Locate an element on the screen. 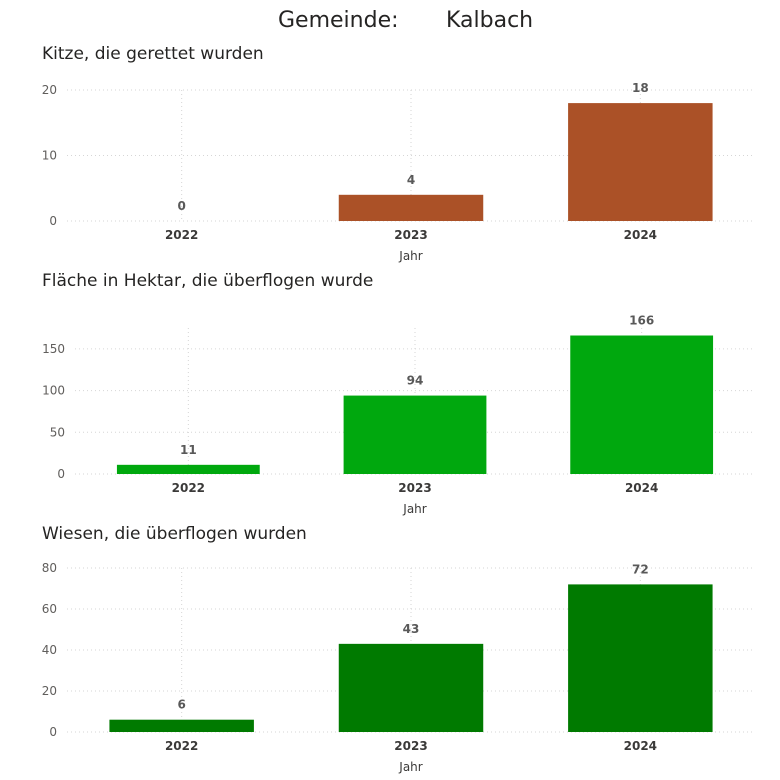 Image resolution: width=780 pixels, height=780 pixels. page-header: Gemeinde: Kalbach is located at coordinates (390, 25).